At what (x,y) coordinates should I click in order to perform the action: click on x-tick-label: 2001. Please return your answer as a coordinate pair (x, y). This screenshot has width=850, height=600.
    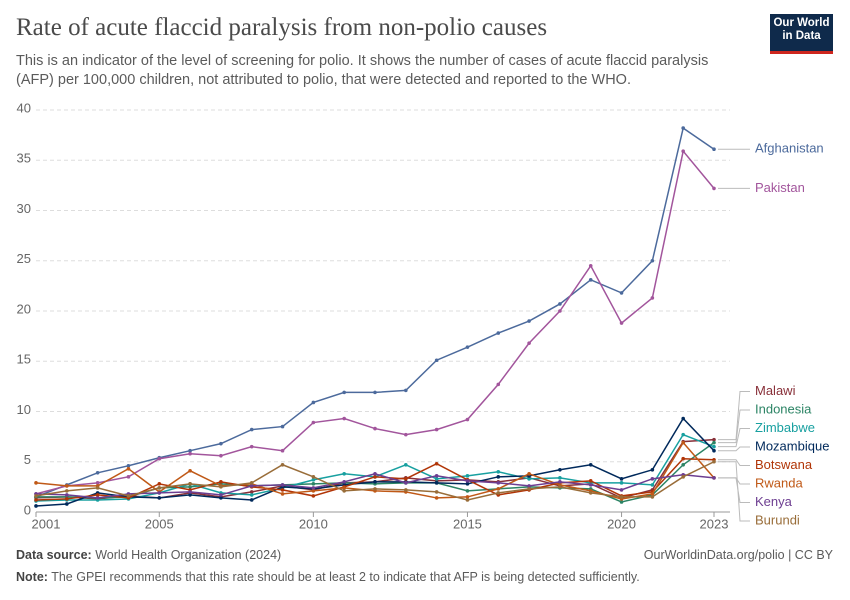
    Looking at the image, I should click on (46, 523).